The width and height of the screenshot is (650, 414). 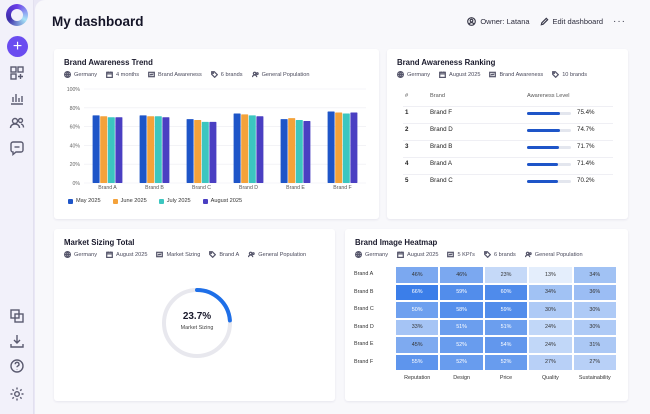 I want to click on heatmap-cell: 60%, so click(x=506, y=292).